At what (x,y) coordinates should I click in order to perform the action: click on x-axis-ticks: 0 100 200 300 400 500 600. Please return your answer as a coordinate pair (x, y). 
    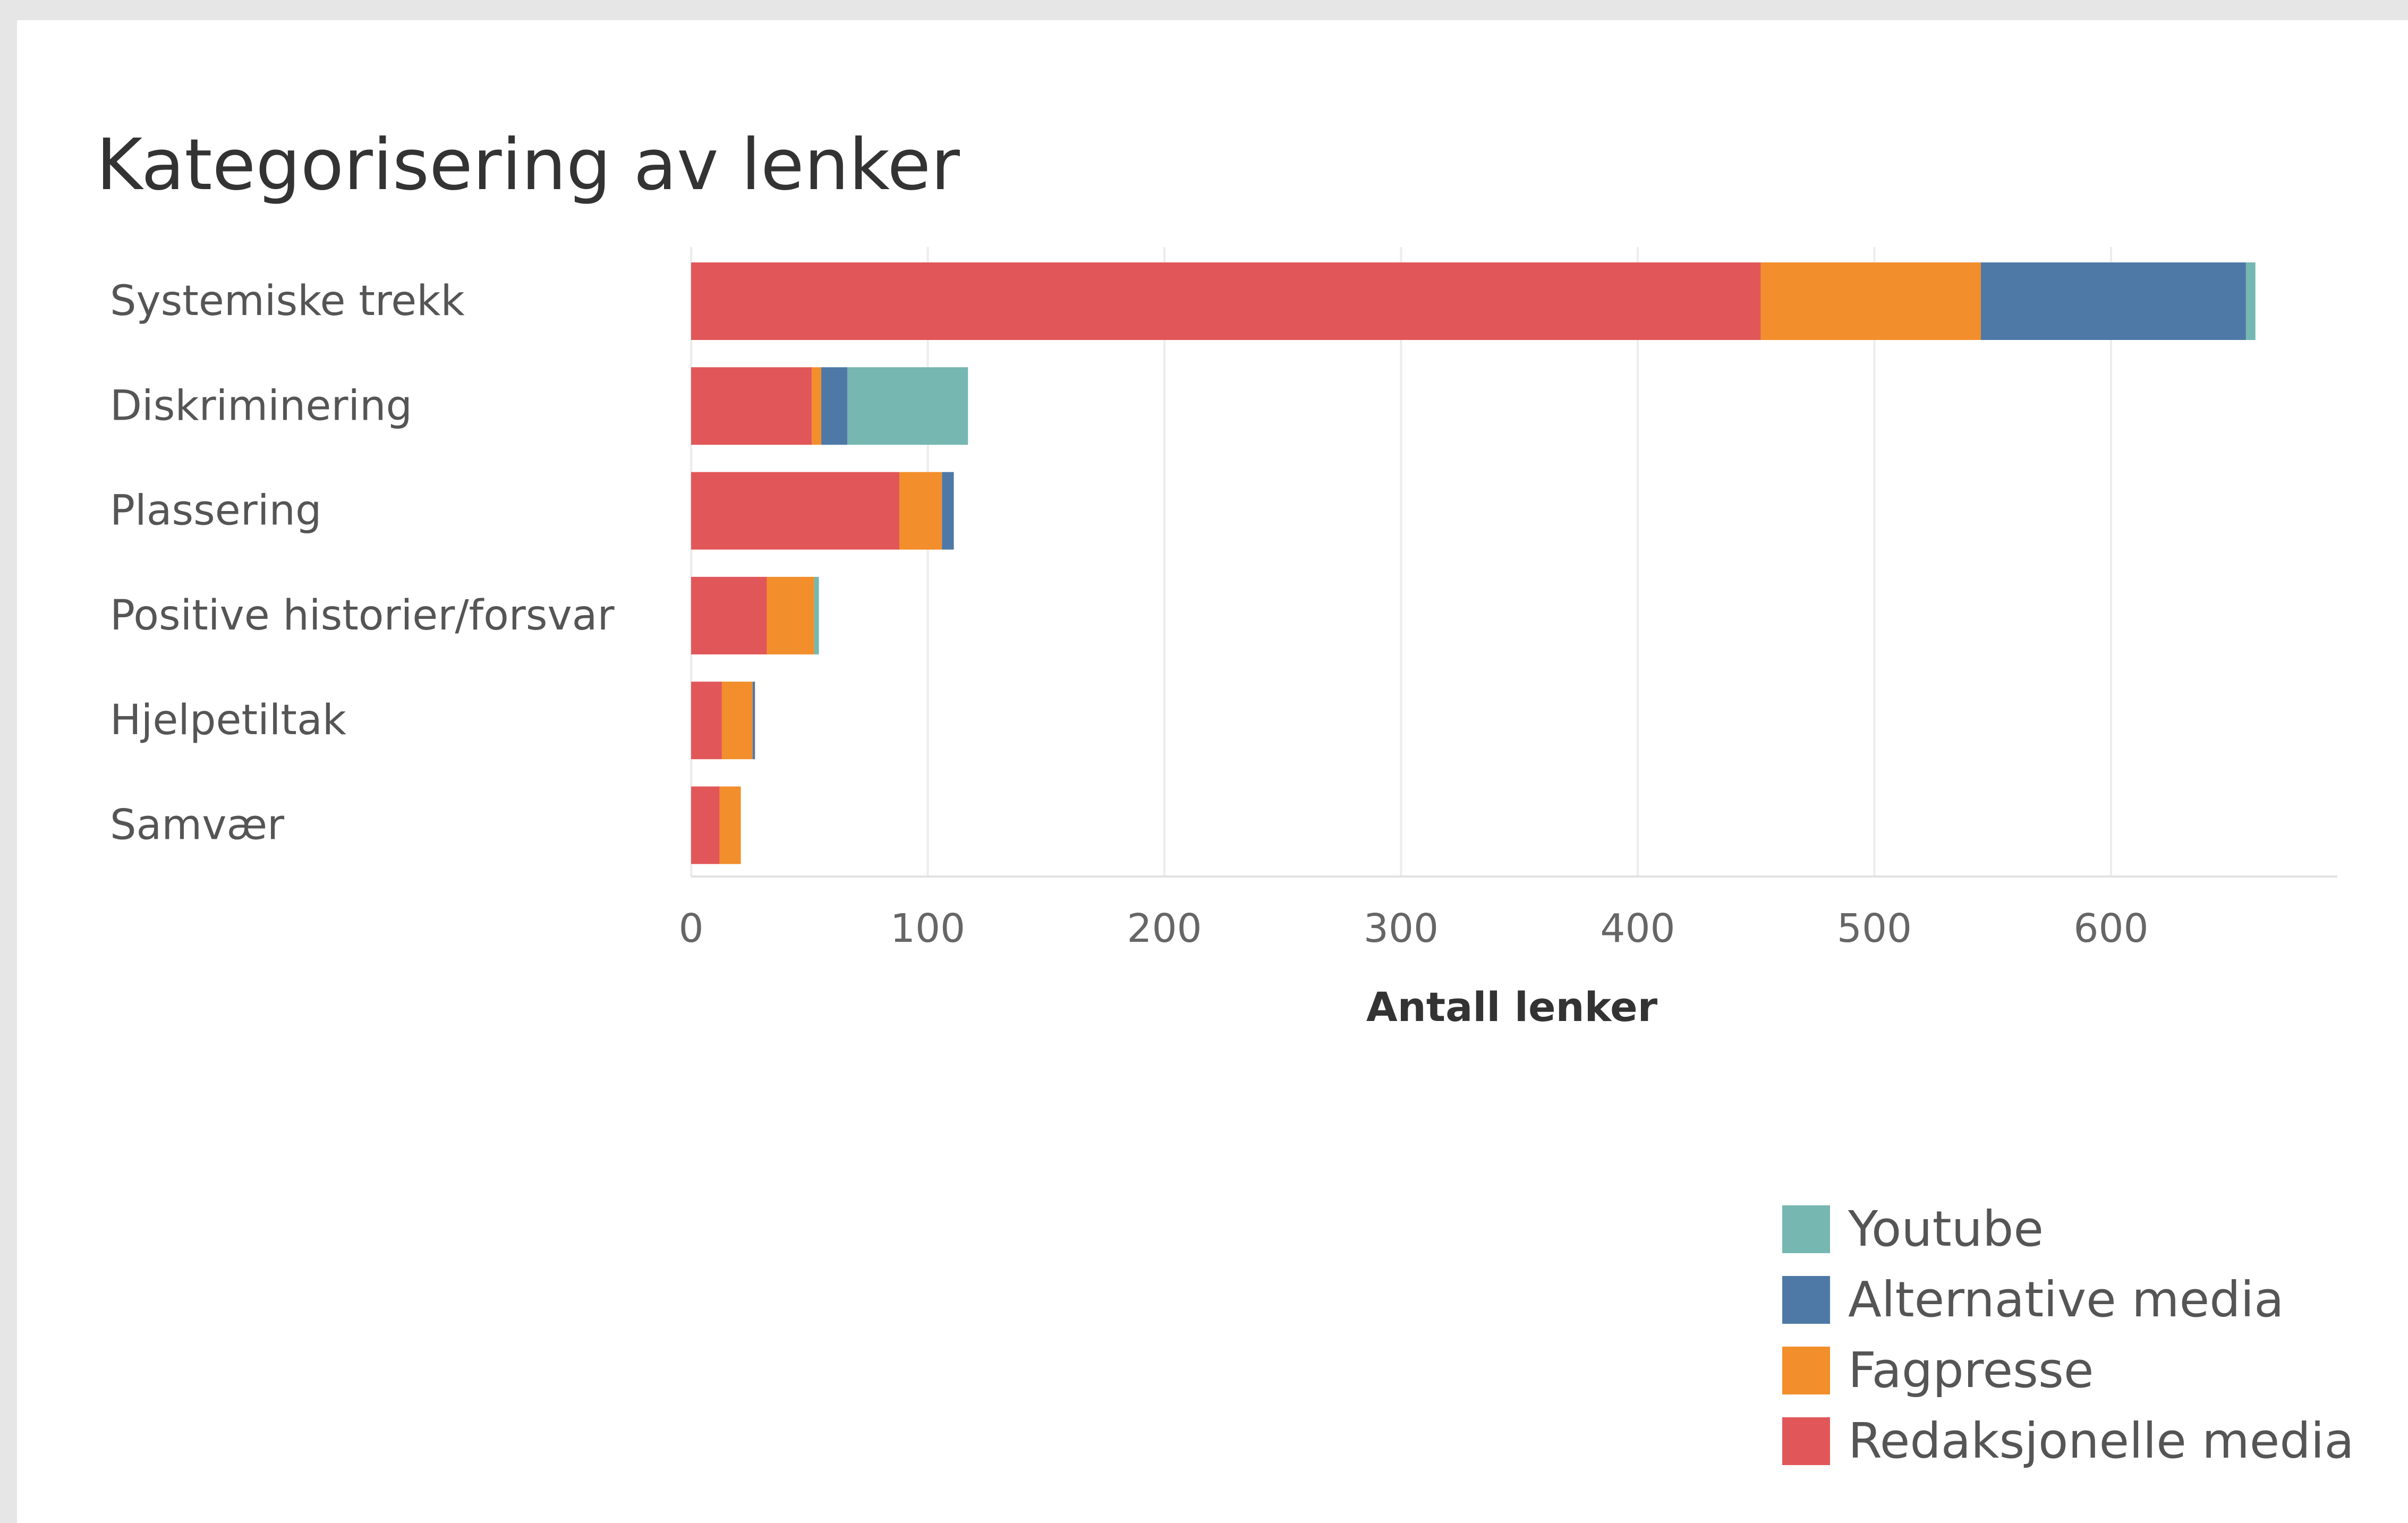
    Looking at the image, I should click on (1413, 928).